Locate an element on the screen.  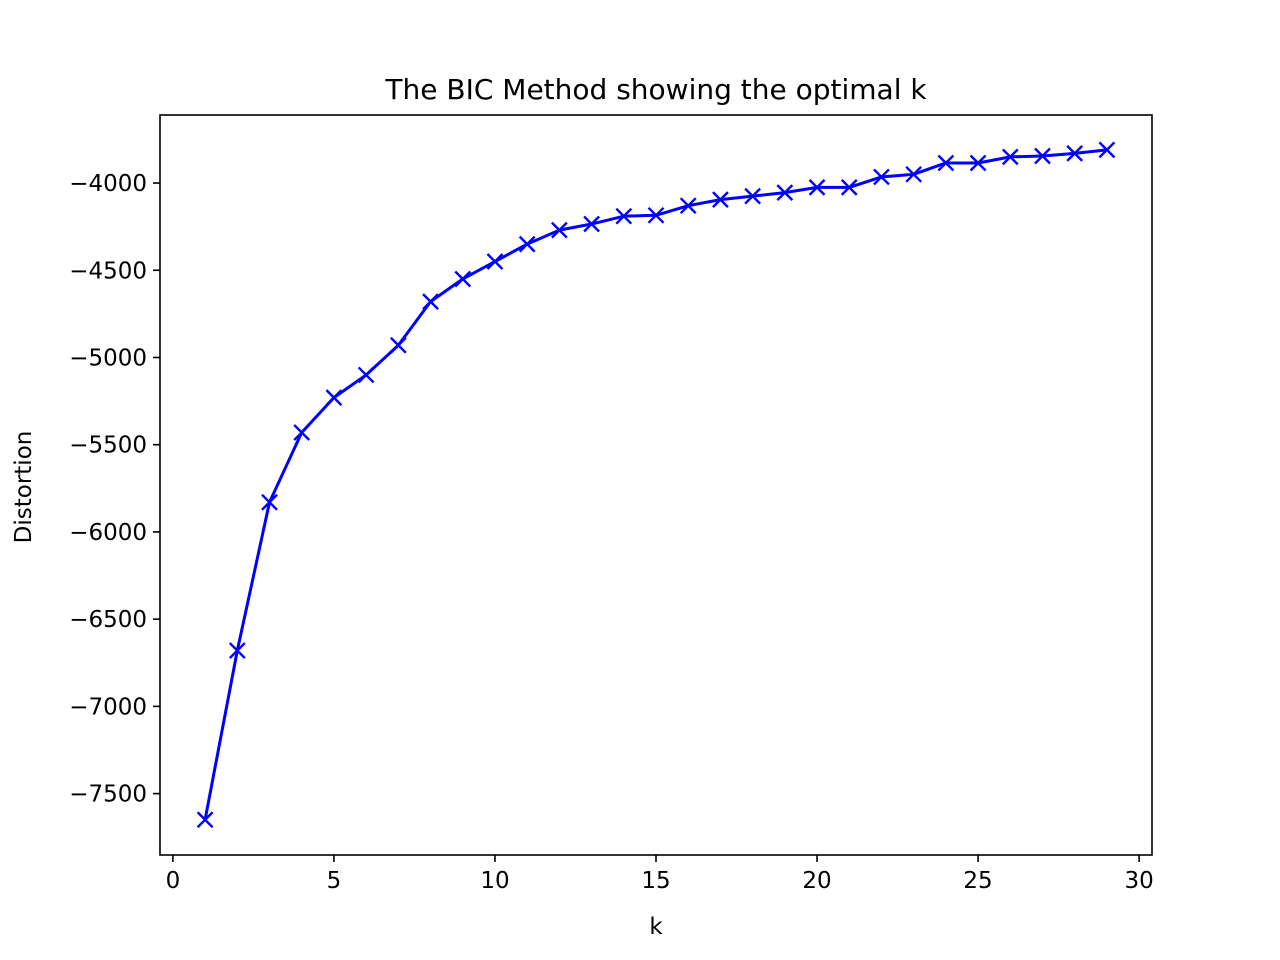
y-tick-label: −6000 is located at coordinates (108, 533).